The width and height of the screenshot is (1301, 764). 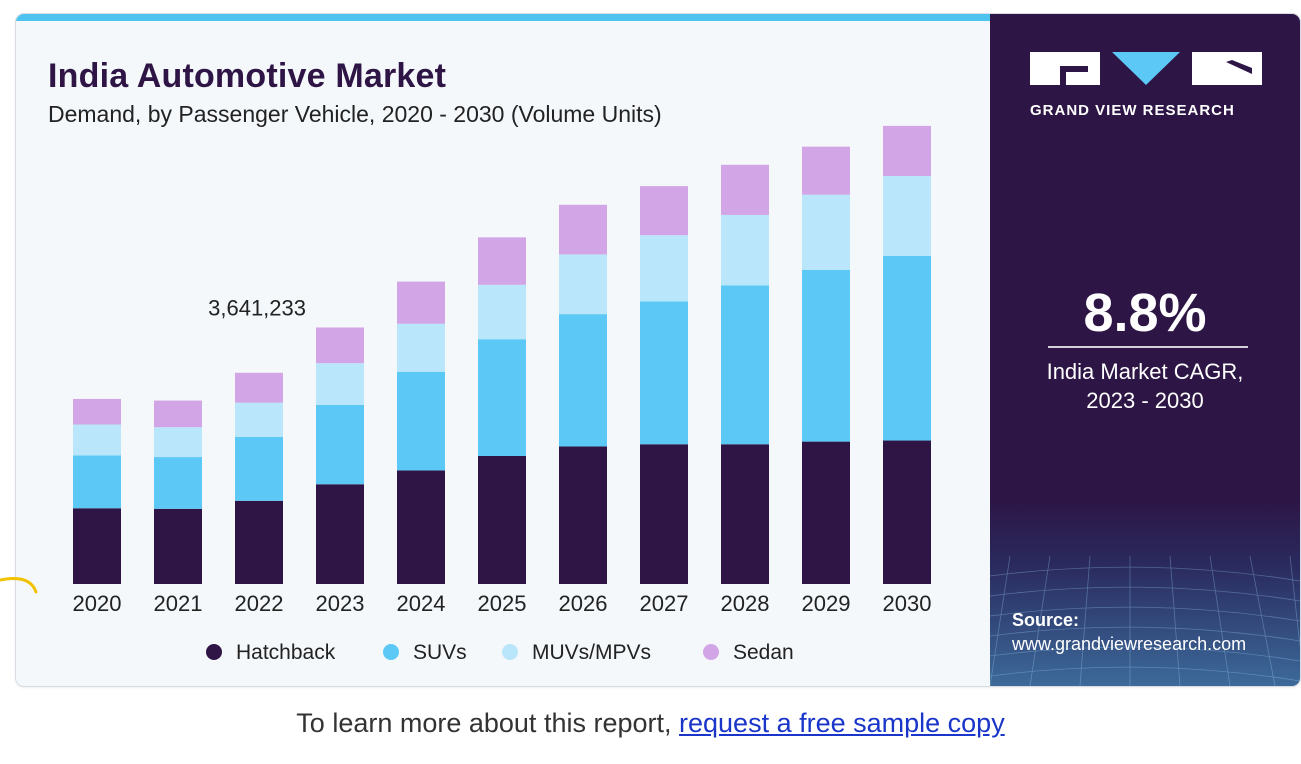 What do you see at coordinates (502, 520) in the screenshot?
I see `bar-hatchback-2025` at bounding box center [502, 520].